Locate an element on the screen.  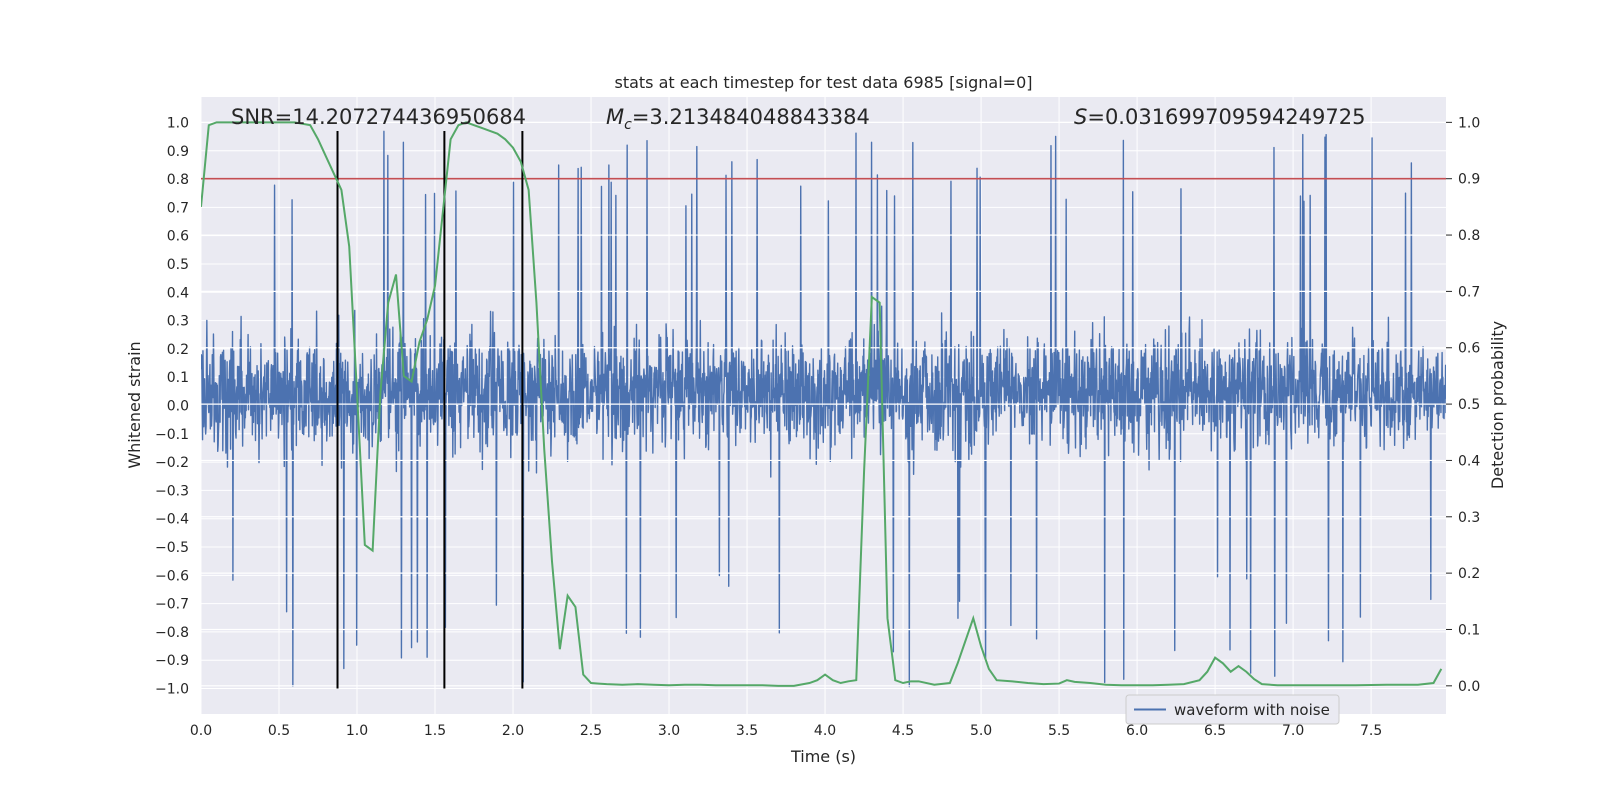
x-tick-label: 1.5 is located at coordinates (435, 731).